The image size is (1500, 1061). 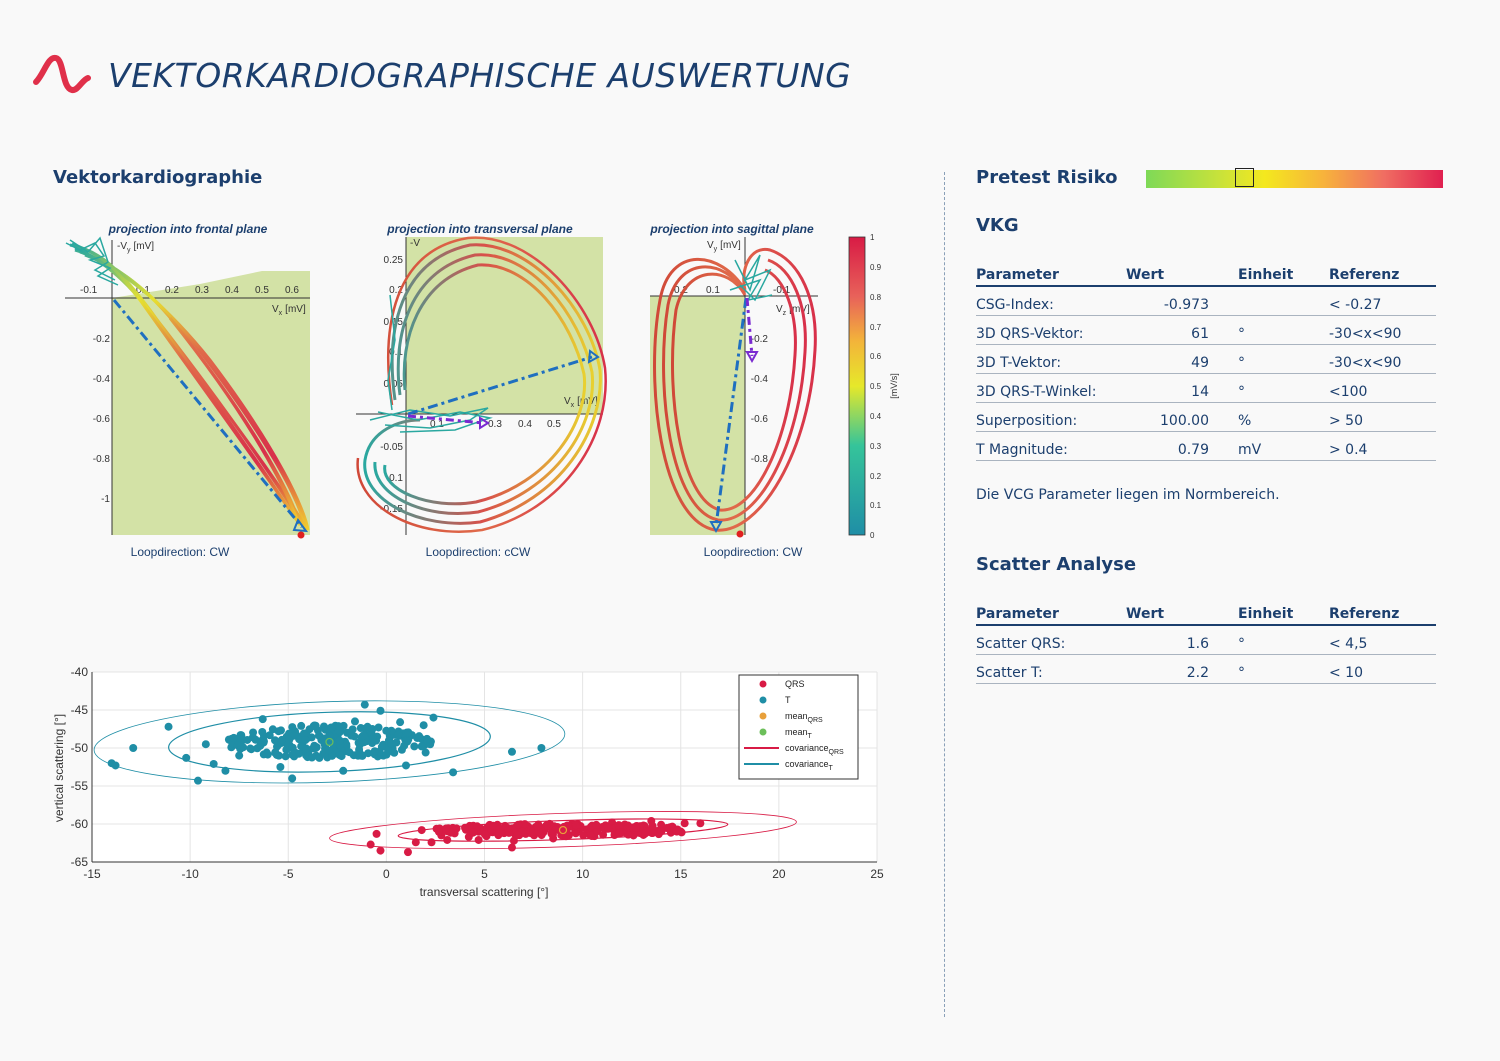 What do you see at coordinates (190, 874) in the screenshot?
I see `x-tick-label: -10` at bounding box center [190, 874].